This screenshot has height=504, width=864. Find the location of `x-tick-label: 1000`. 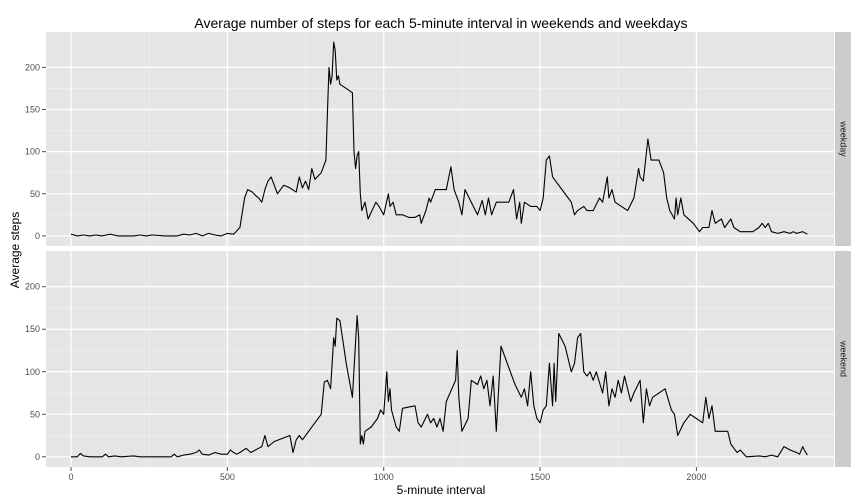

x-tick-label: 1000 is located at coordinates (384, 477).